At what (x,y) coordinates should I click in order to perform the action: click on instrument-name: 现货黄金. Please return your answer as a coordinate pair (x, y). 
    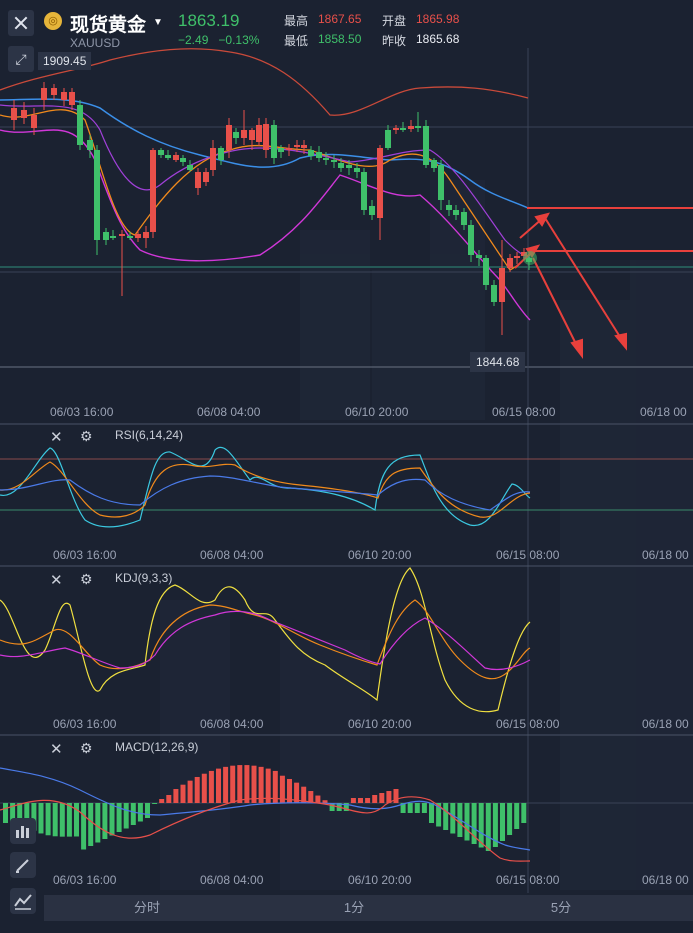
    Looking at the image, I should click on (108, 25).